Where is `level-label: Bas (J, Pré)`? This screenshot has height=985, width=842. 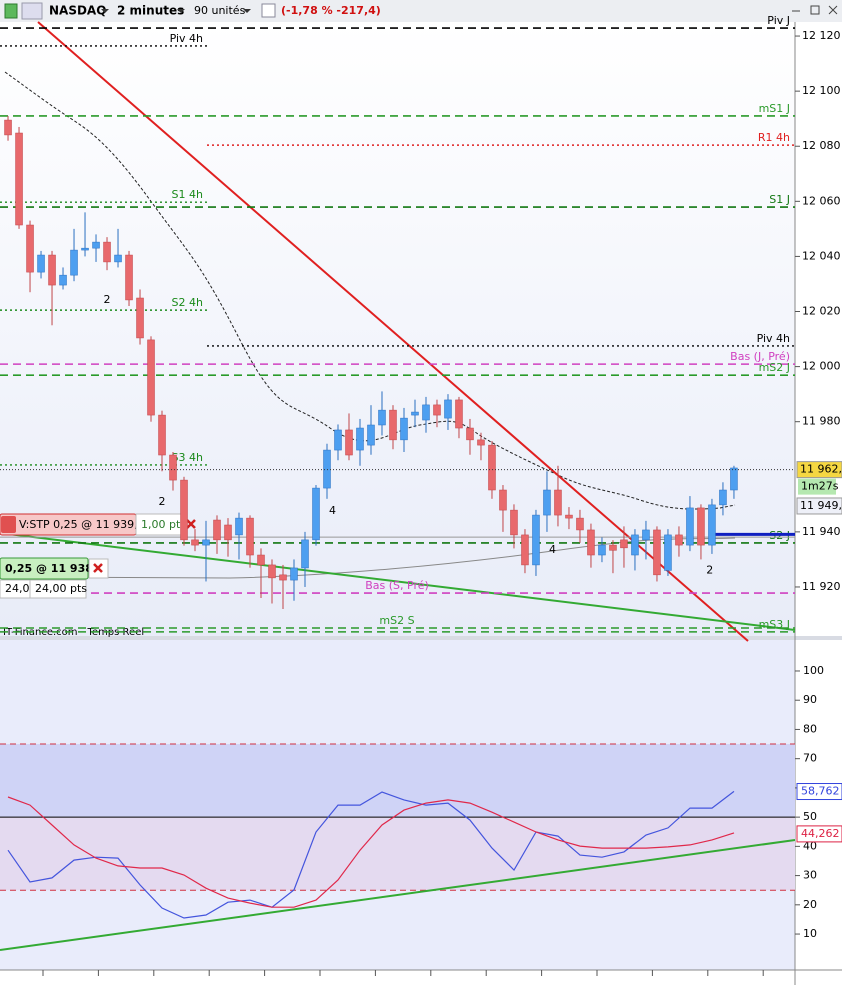
level-label: Bas (J, Pré) is located at coordinates (760, 356).